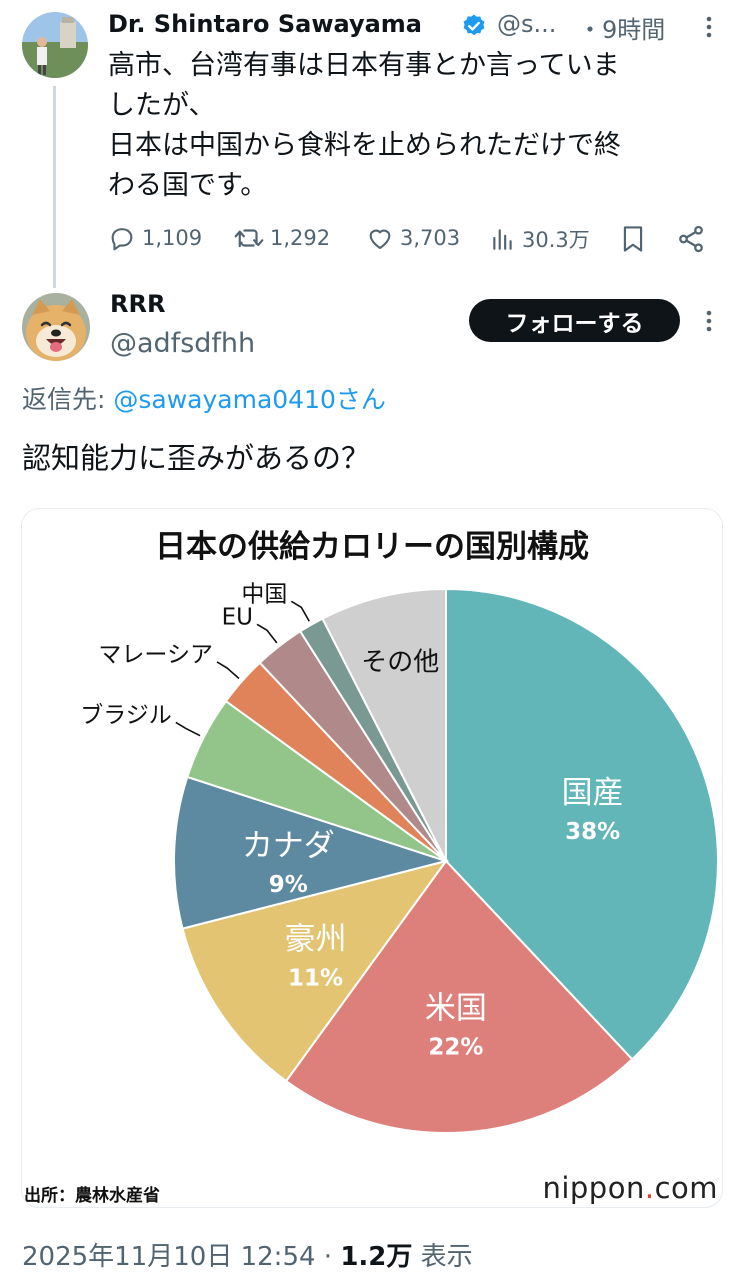 Image resolution: width=742 pixels, height=1280 pixels. I want to click on slice-label-7: 中国, so click(264, 594).